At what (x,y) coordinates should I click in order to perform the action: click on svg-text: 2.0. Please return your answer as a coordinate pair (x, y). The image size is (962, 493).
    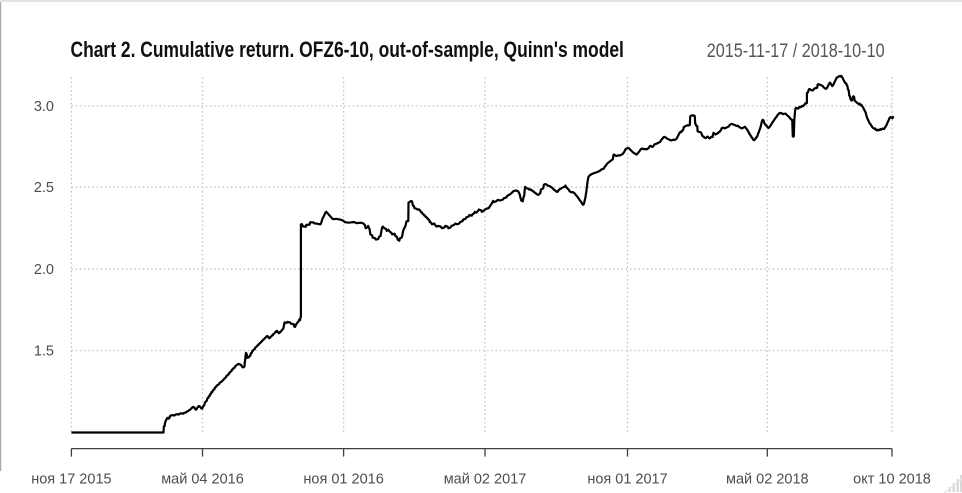
    Looking at the image, I should click on (44, 270).